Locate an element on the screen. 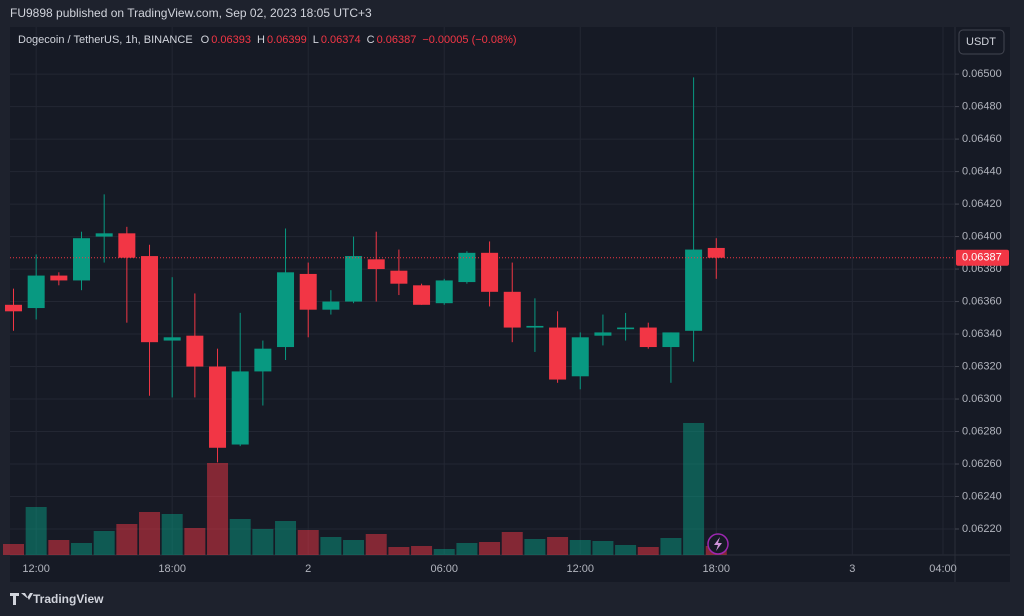 This screenshot has height=616, width=1024. y-tick-label: 0.06320 is located at coordinates (982, 366).